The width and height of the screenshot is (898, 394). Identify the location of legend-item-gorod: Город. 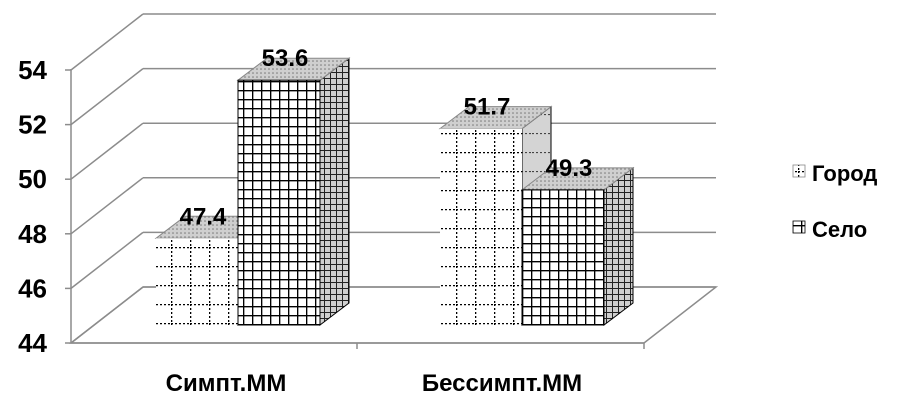
(834, 173).